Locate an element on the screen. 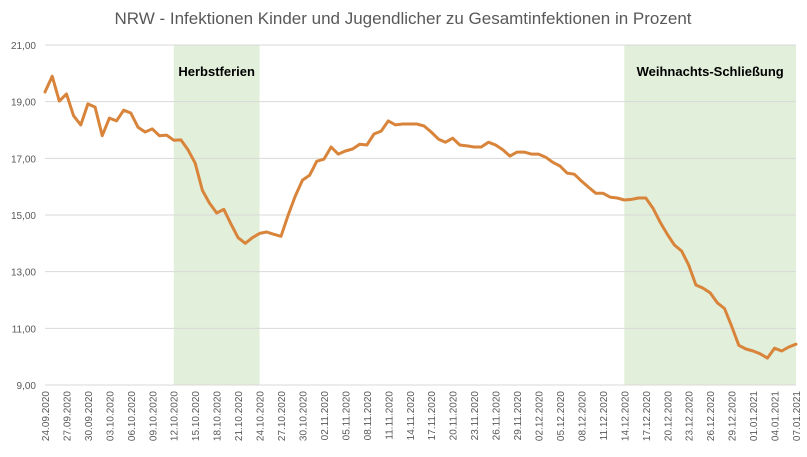 The image size is (807, 457). x-tick-label: 11.12.2020 is located at coordinates (604, 416).